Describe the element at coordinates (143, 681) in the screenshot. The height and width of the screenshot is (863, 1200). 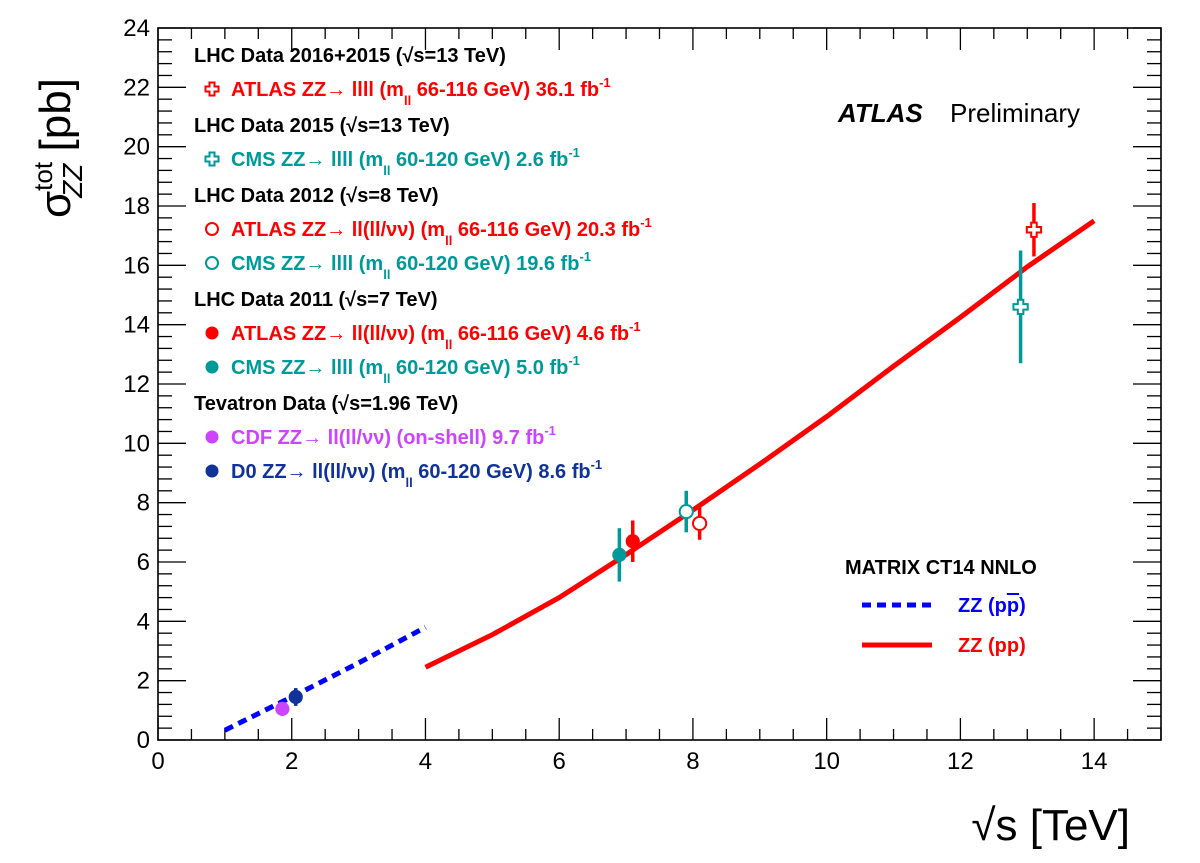
I see `y-tick-label: 2` at that location.